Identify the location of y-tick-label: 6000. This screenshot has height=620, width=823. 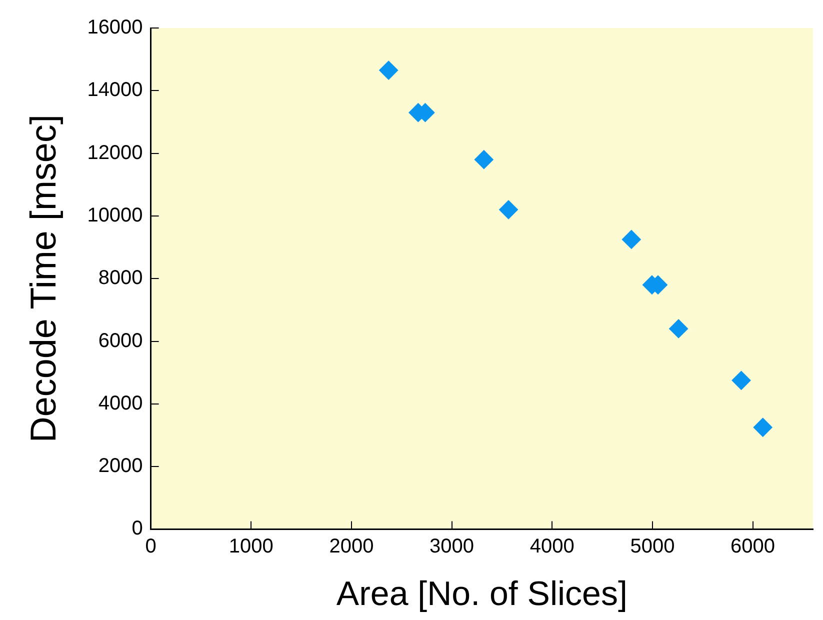
(120, 341).